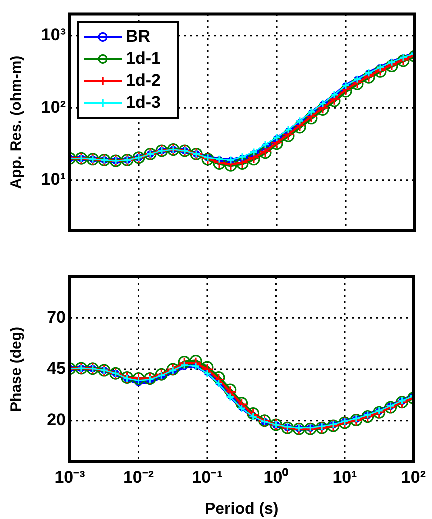 This screenshot has height=519, width=432. I want to click on y-axis-title: App. Res. (ohm-m), so click(17, 123).